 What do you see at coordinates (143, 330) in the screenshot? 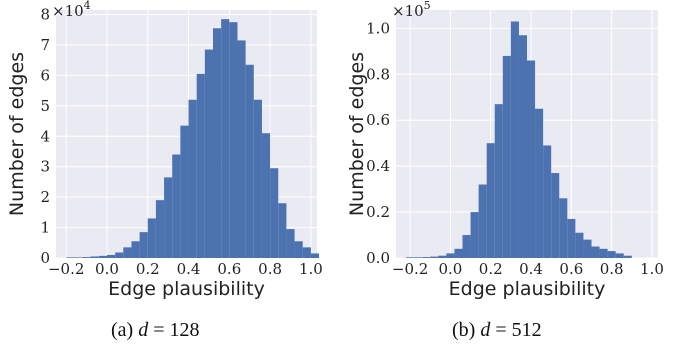
I see `caption-a-variable: d` at bounding box center [143, 330].